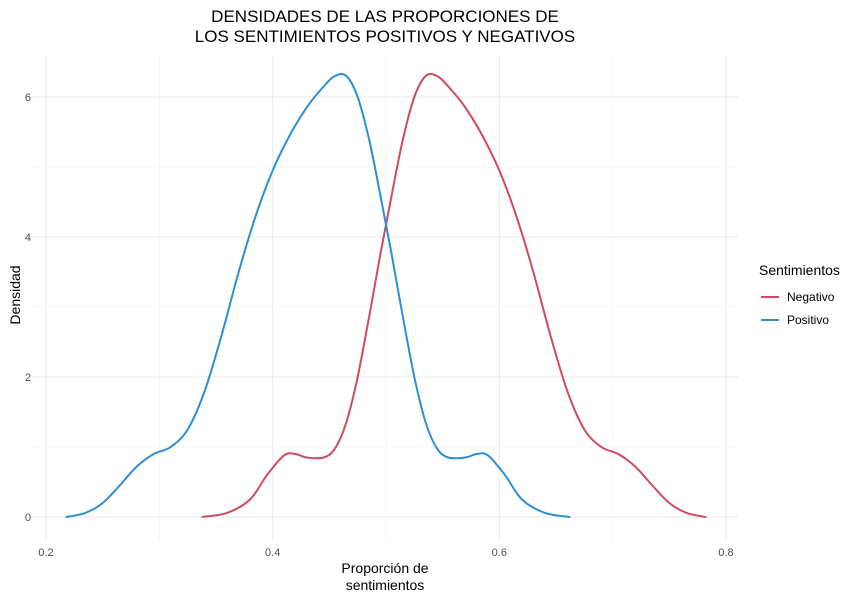  Describe the element at coordinates (28, 98) in the screenshot. I see `y-tick-label: 6` at that location.